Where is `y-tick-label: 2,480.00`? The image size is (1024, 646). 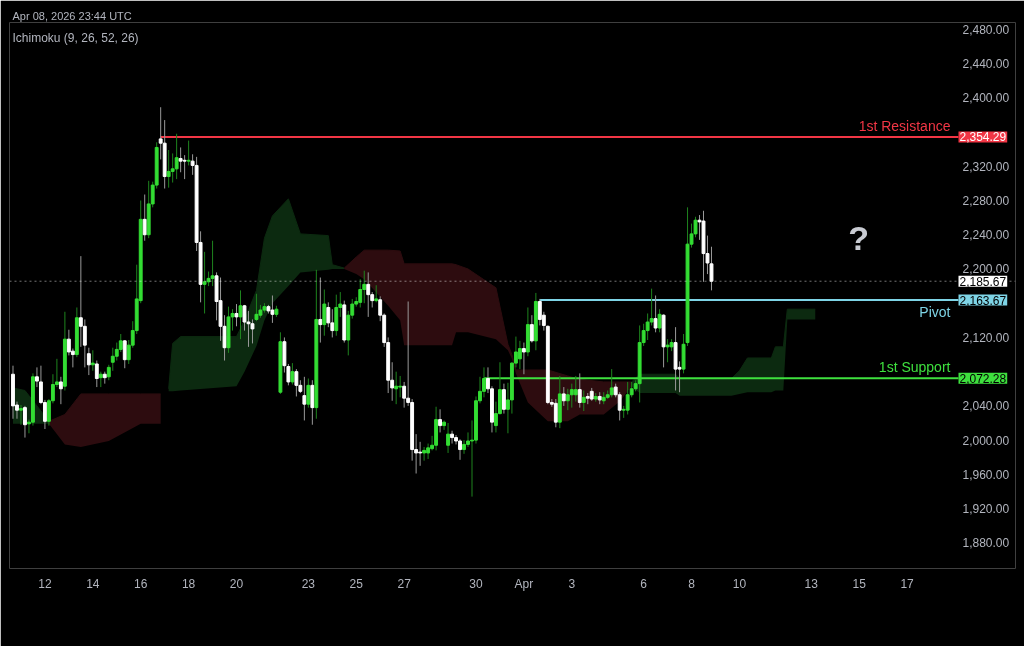
y-tick-label: 2,480.00 is located at coordinates (986, 29).